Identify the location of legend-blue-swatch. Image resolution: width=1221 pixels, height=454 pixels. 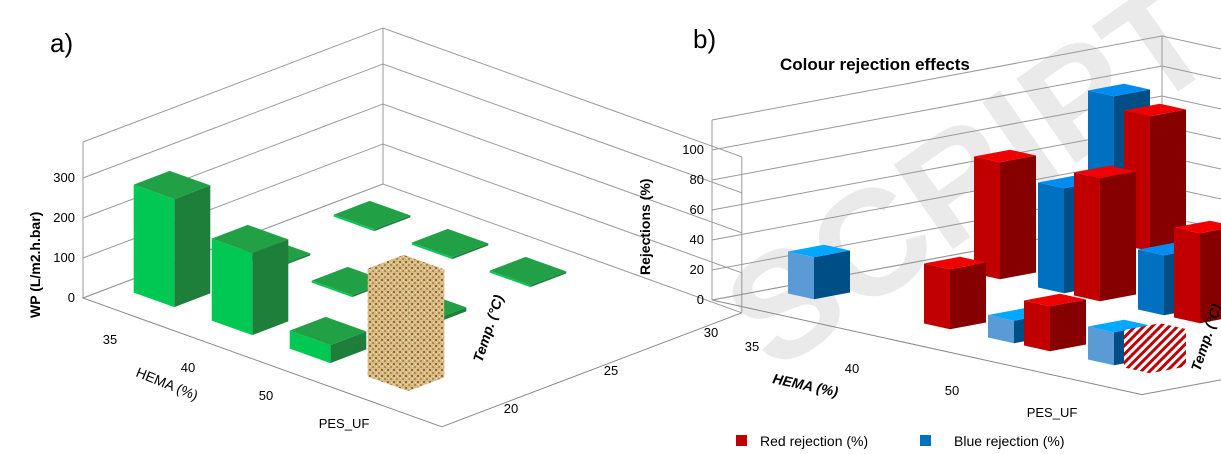
(925, 440).